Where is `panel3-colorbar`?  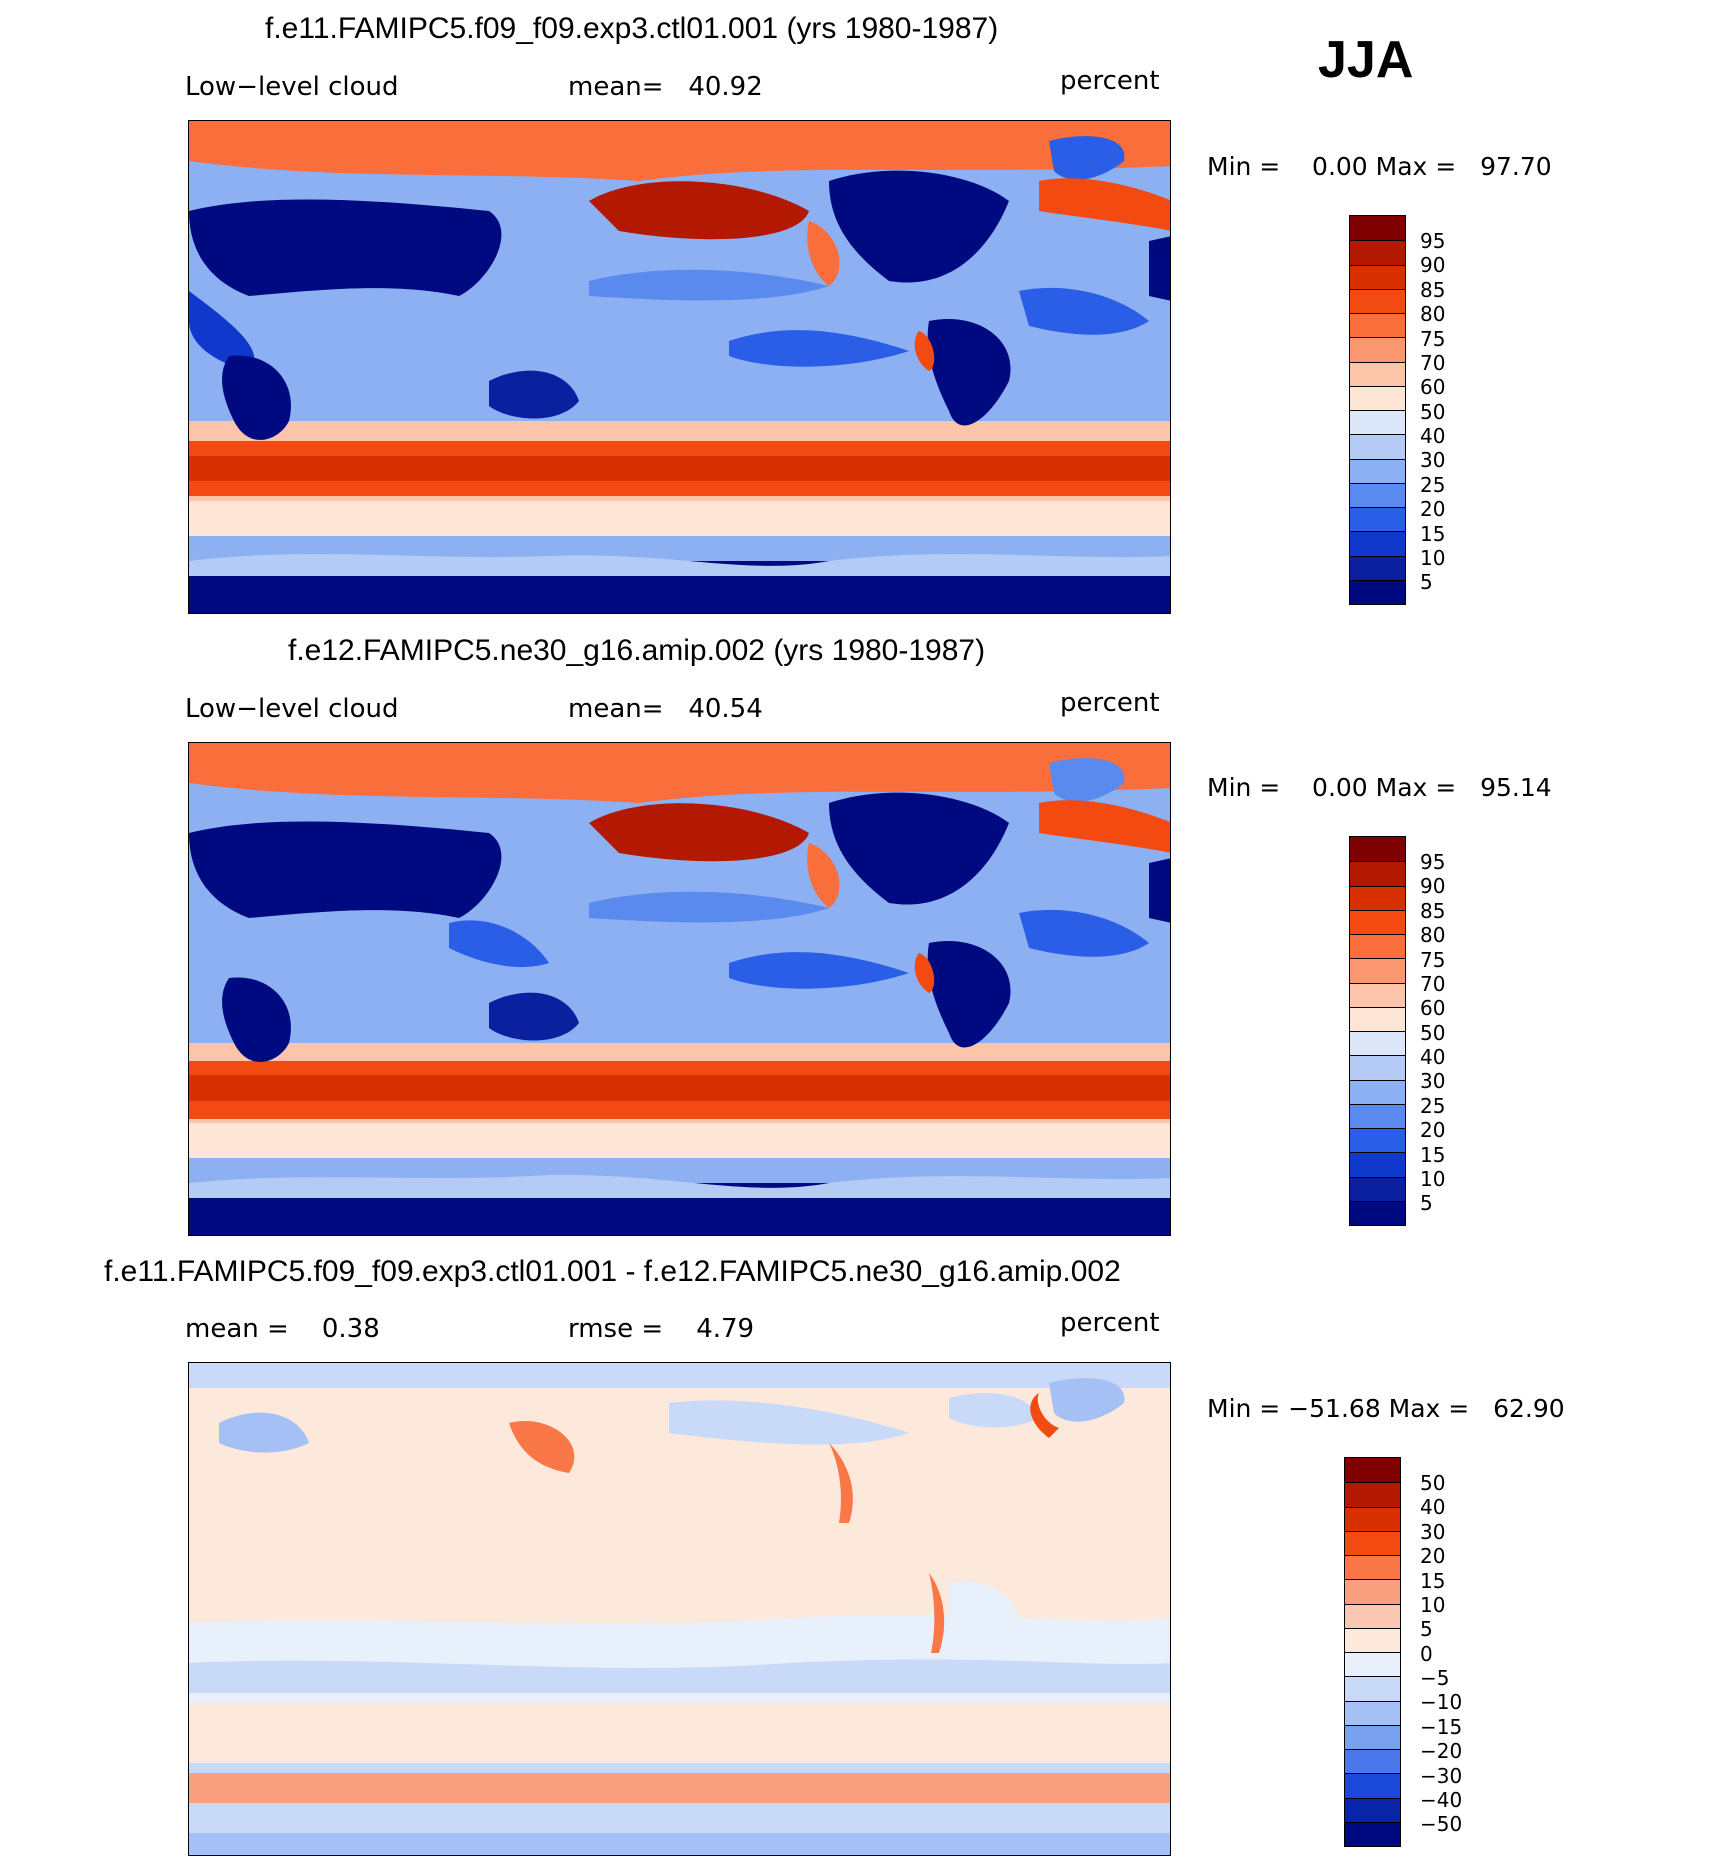
panel3-colorbar is located at coordinates (1372, 1652).